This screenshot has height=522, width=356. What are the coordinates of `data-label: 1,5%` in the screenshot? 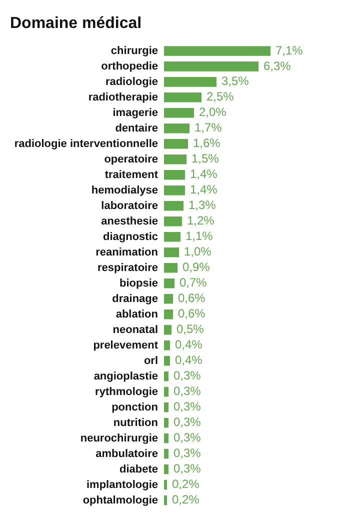 It's located at (206, 159).